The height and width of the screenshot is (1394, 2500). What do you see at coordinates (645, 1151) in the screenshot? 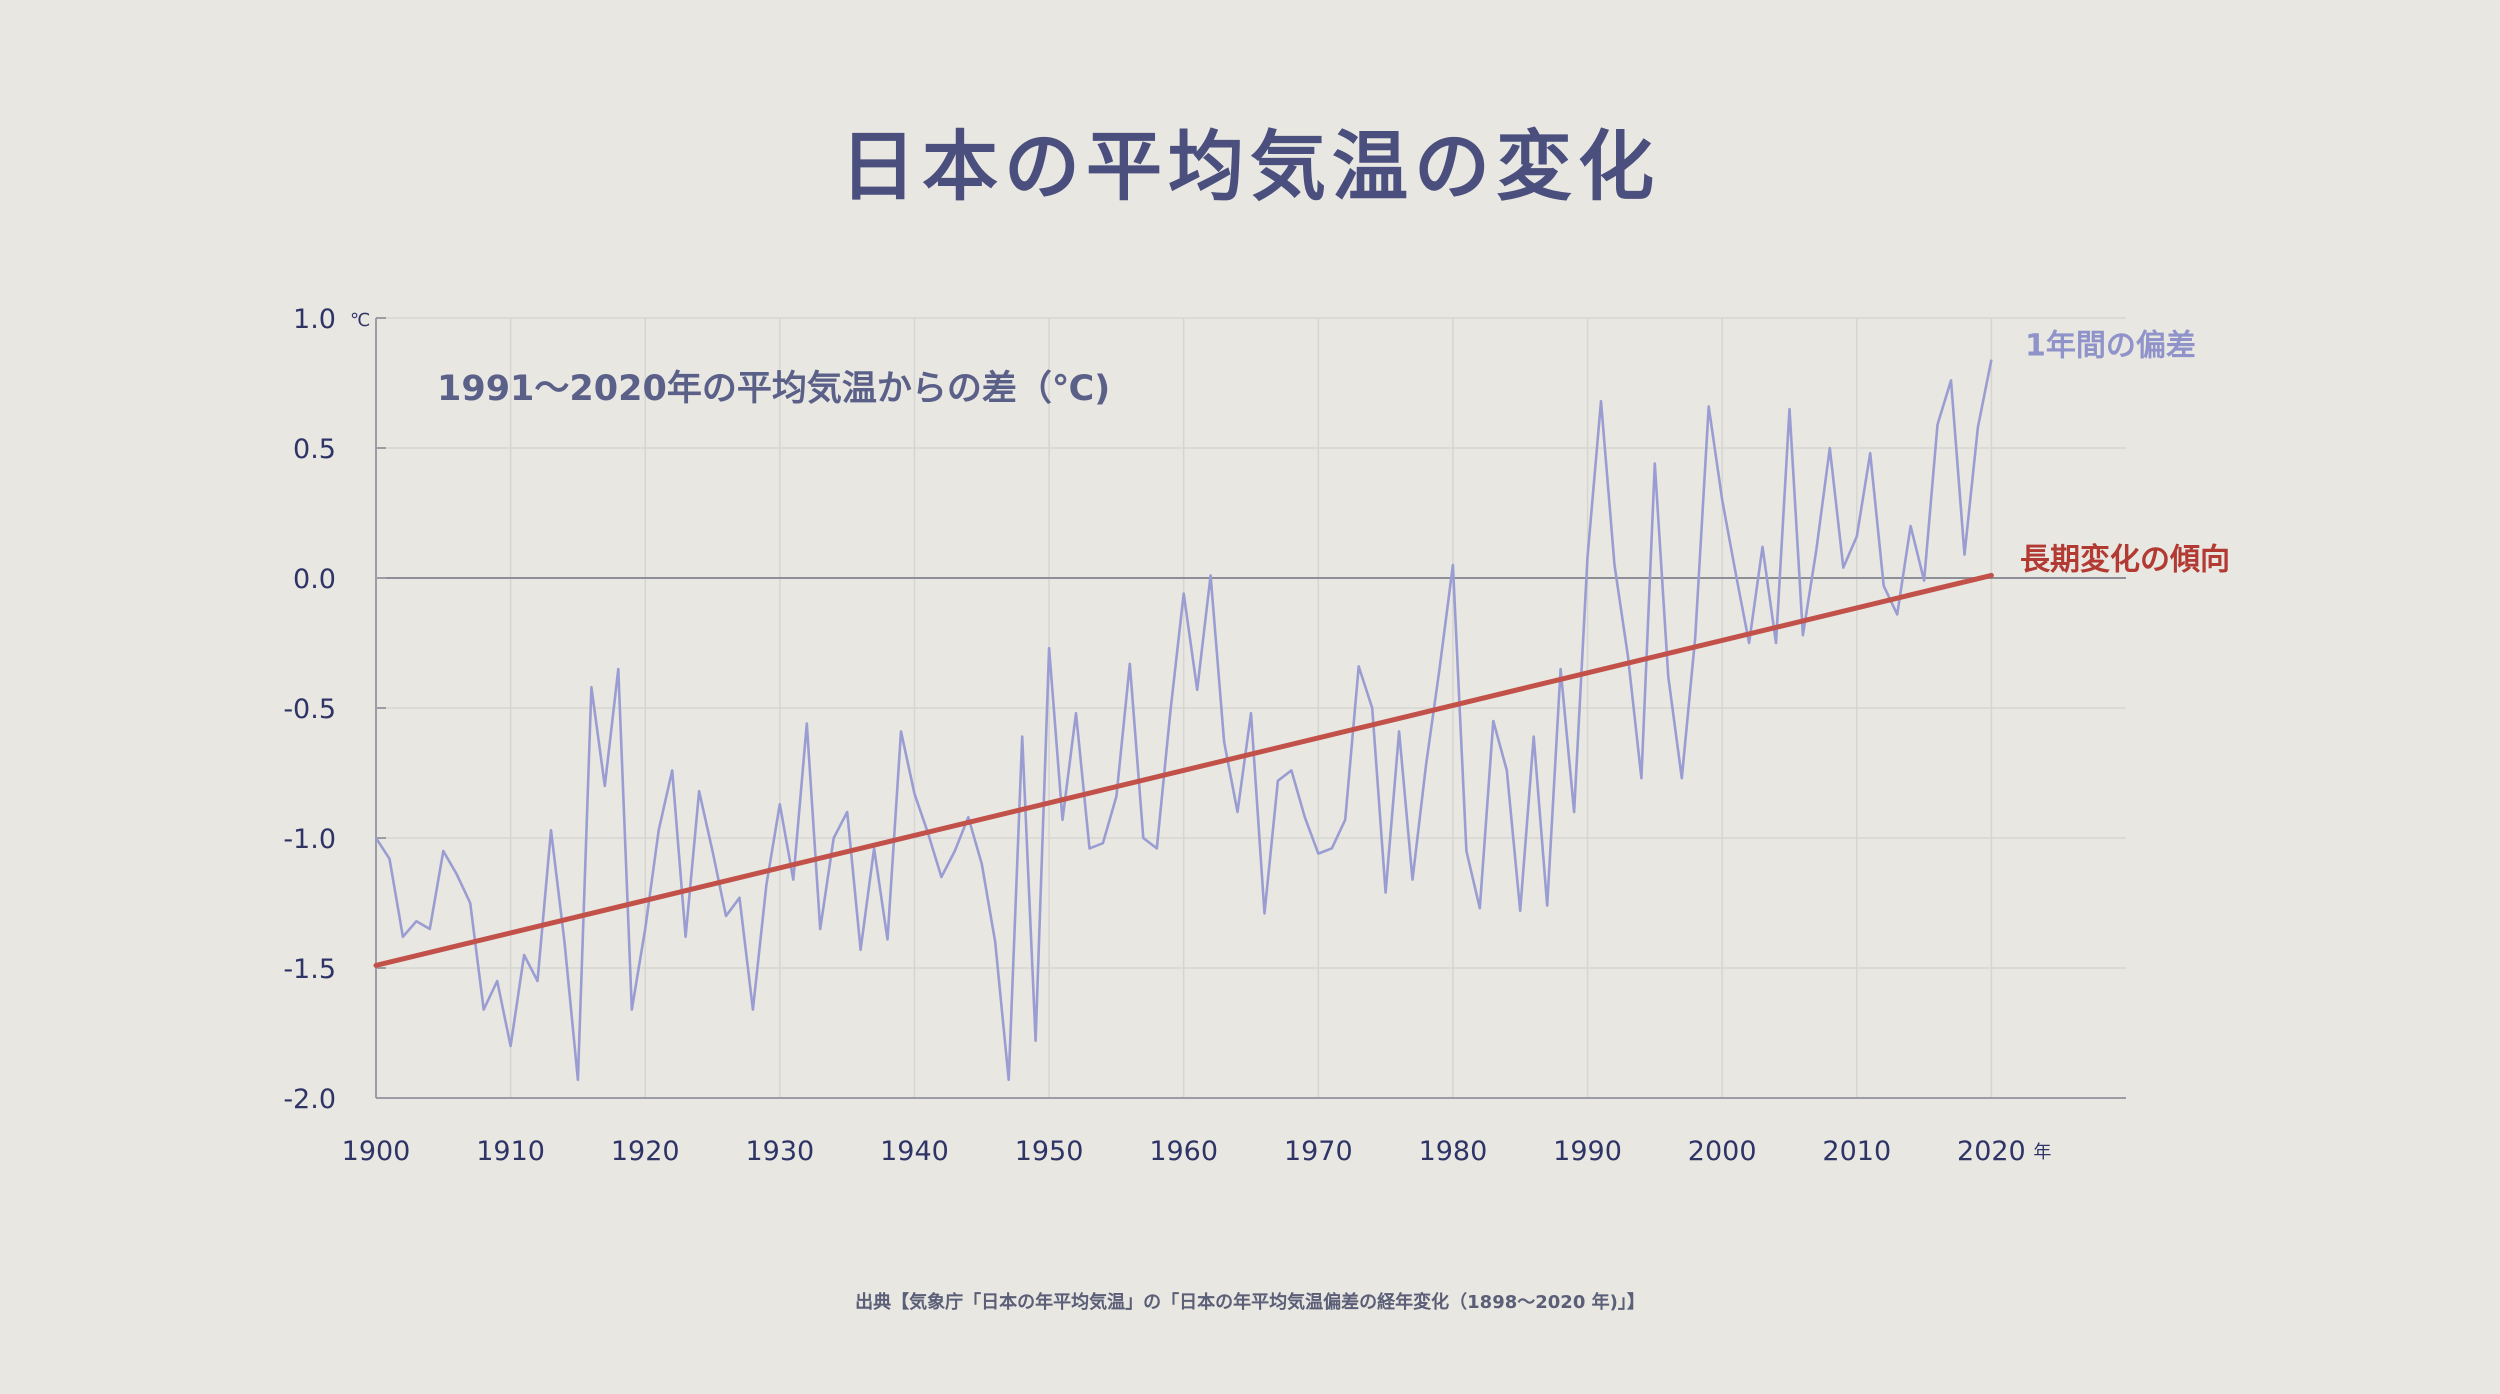
I see `x-tick-label: 1920` at bounding box center [645, 1151].